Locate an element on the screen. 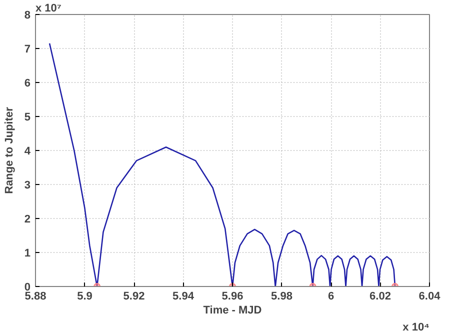 The image size is (474, 333). x-tick-label: 5.96 is located at coordinates (233, 296).